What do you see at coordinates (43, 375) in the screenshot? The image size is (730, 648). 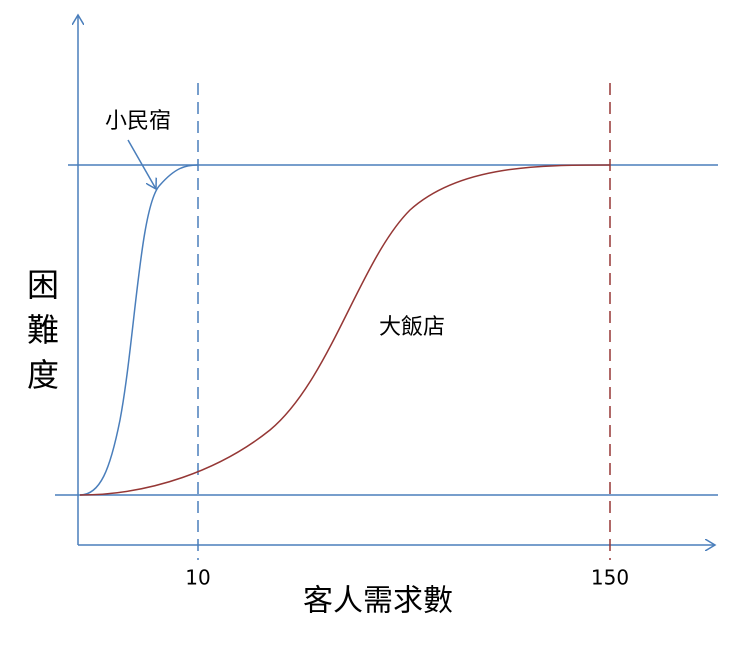 I see `y-axis-label: 度` at bounding box center [43, 375].